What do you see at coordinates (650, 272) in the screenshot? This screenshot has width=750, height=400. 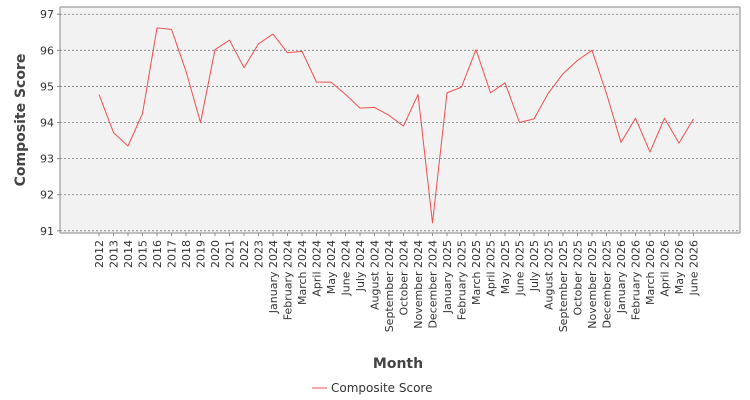 I see `x-tick-label: March 2026` at bounding box center [650, 272].